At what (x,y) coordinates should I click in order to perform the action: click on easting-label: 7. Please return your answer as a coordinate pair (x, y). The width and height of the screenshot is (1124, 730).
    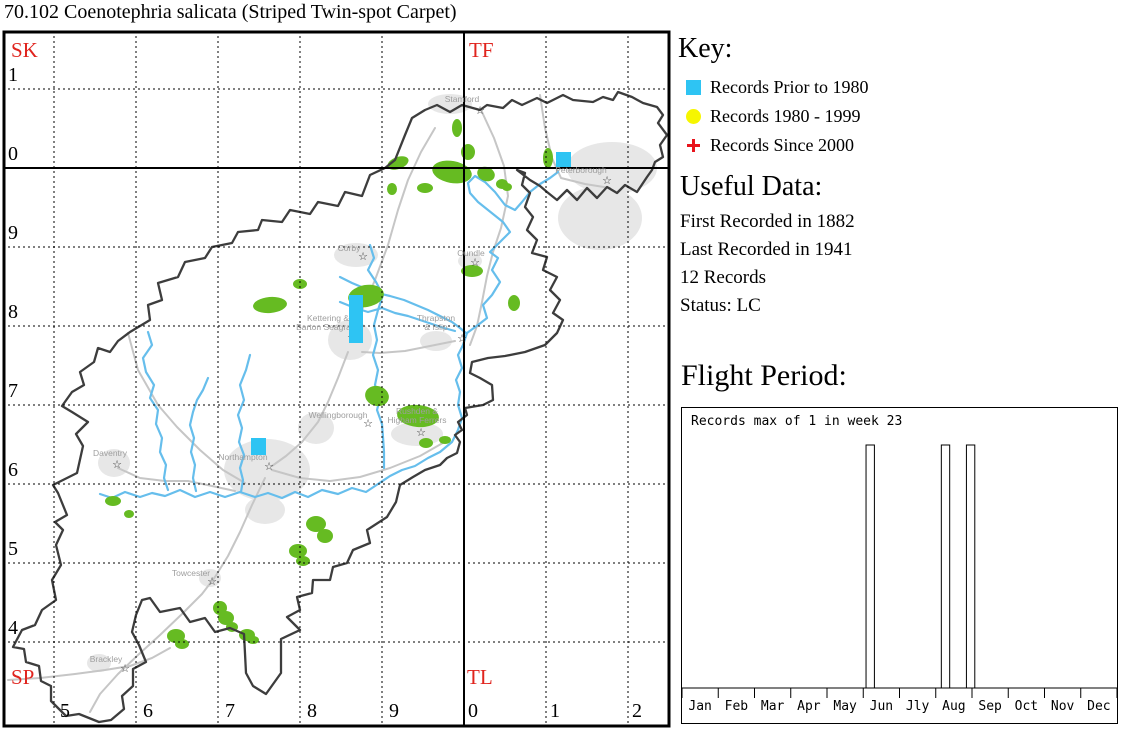
    Looking at the image, I should click on (230, 711).